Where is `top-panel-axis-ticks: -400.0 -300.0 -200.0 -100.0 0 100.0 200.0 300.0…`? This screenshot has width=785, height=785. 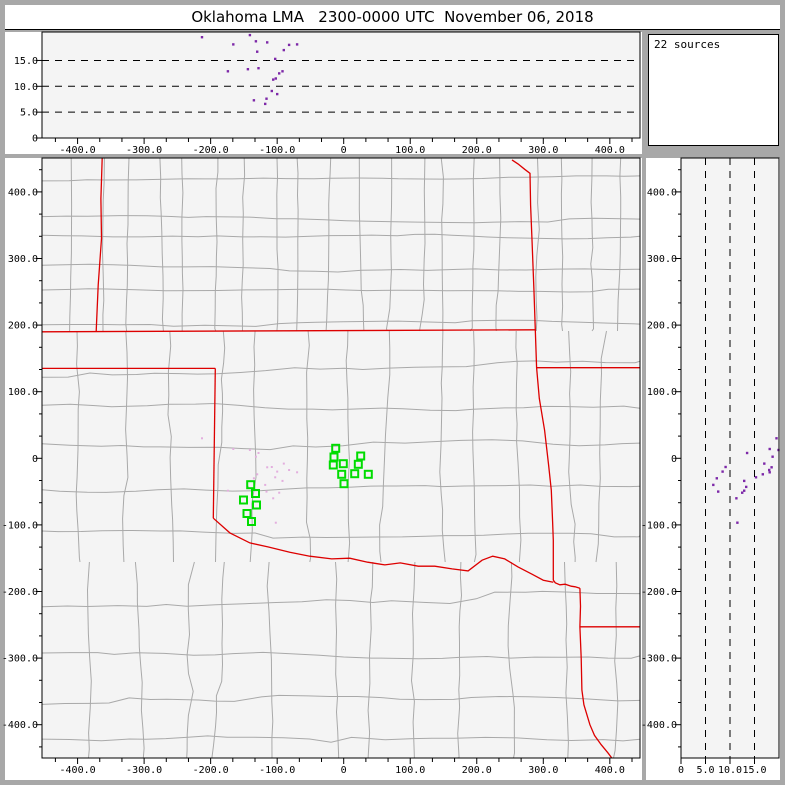
top-panel-axis-ticks: -400.0 -300.0 -200.0 -100.0 0 100.0 200.0 300.0… is located at coordinates (323, 106).